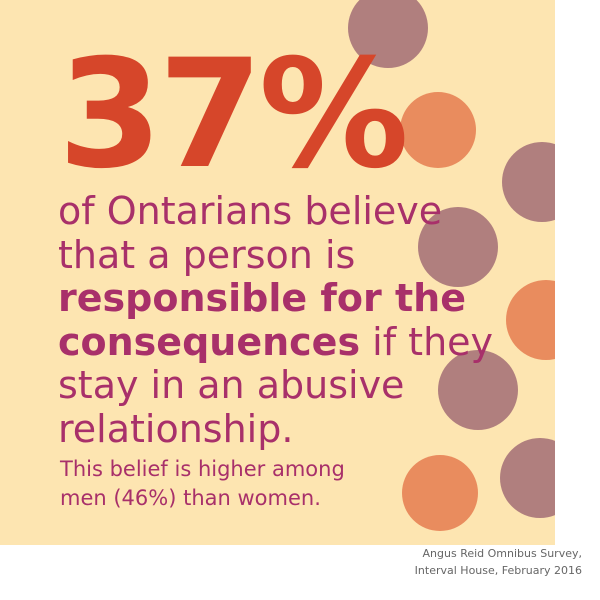 This screenshot has height=600, width=600. I want to click on statement-line: of Ontarians believe, so click(275, 211).